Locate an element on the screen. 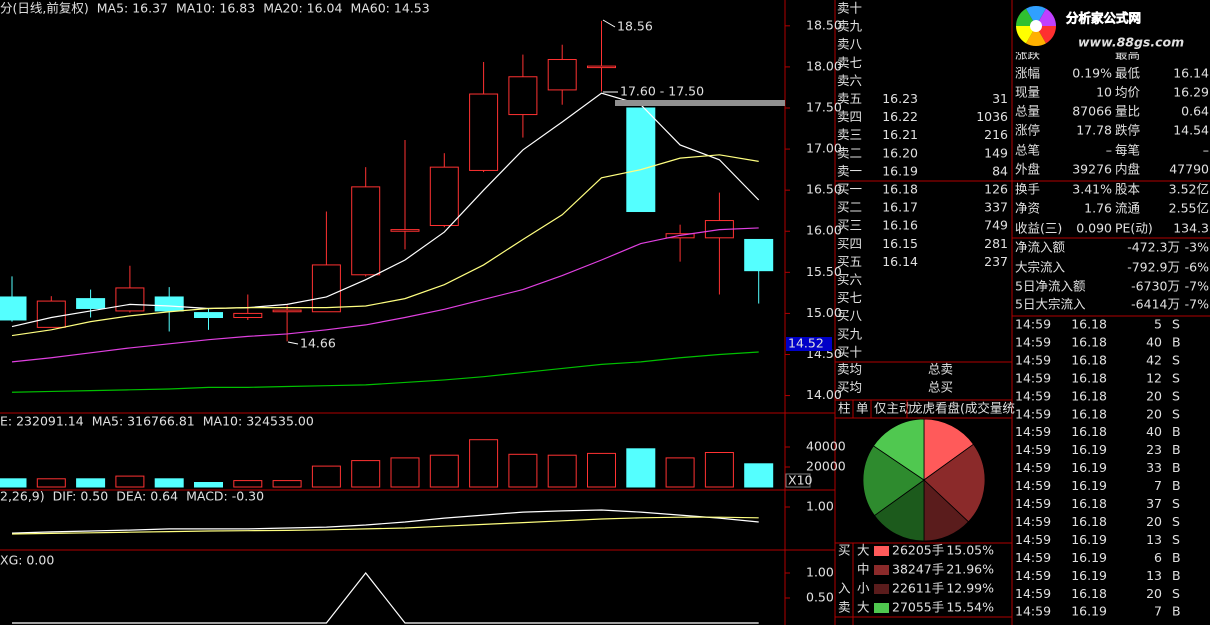  quote-label: 涨停 is located at coordinates (1027, 130).